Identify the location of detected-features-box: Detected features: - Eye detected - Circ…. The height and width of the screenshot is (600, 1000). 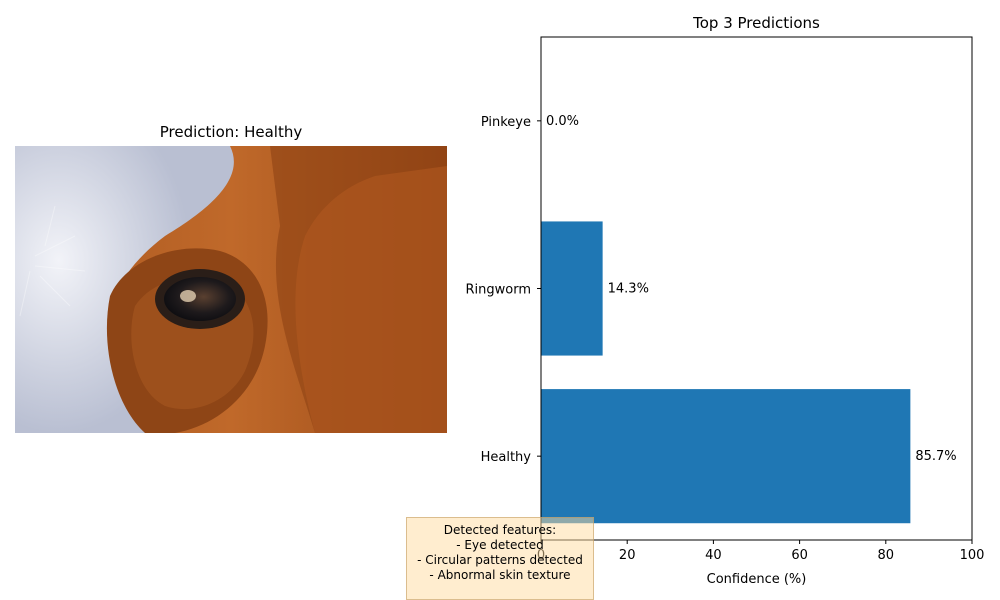
(500, 558).